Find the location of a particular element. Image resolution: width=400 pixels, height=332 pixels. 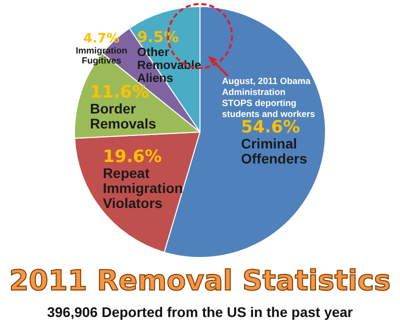

data-label: 54.6% is located at coordinates (270, 128).